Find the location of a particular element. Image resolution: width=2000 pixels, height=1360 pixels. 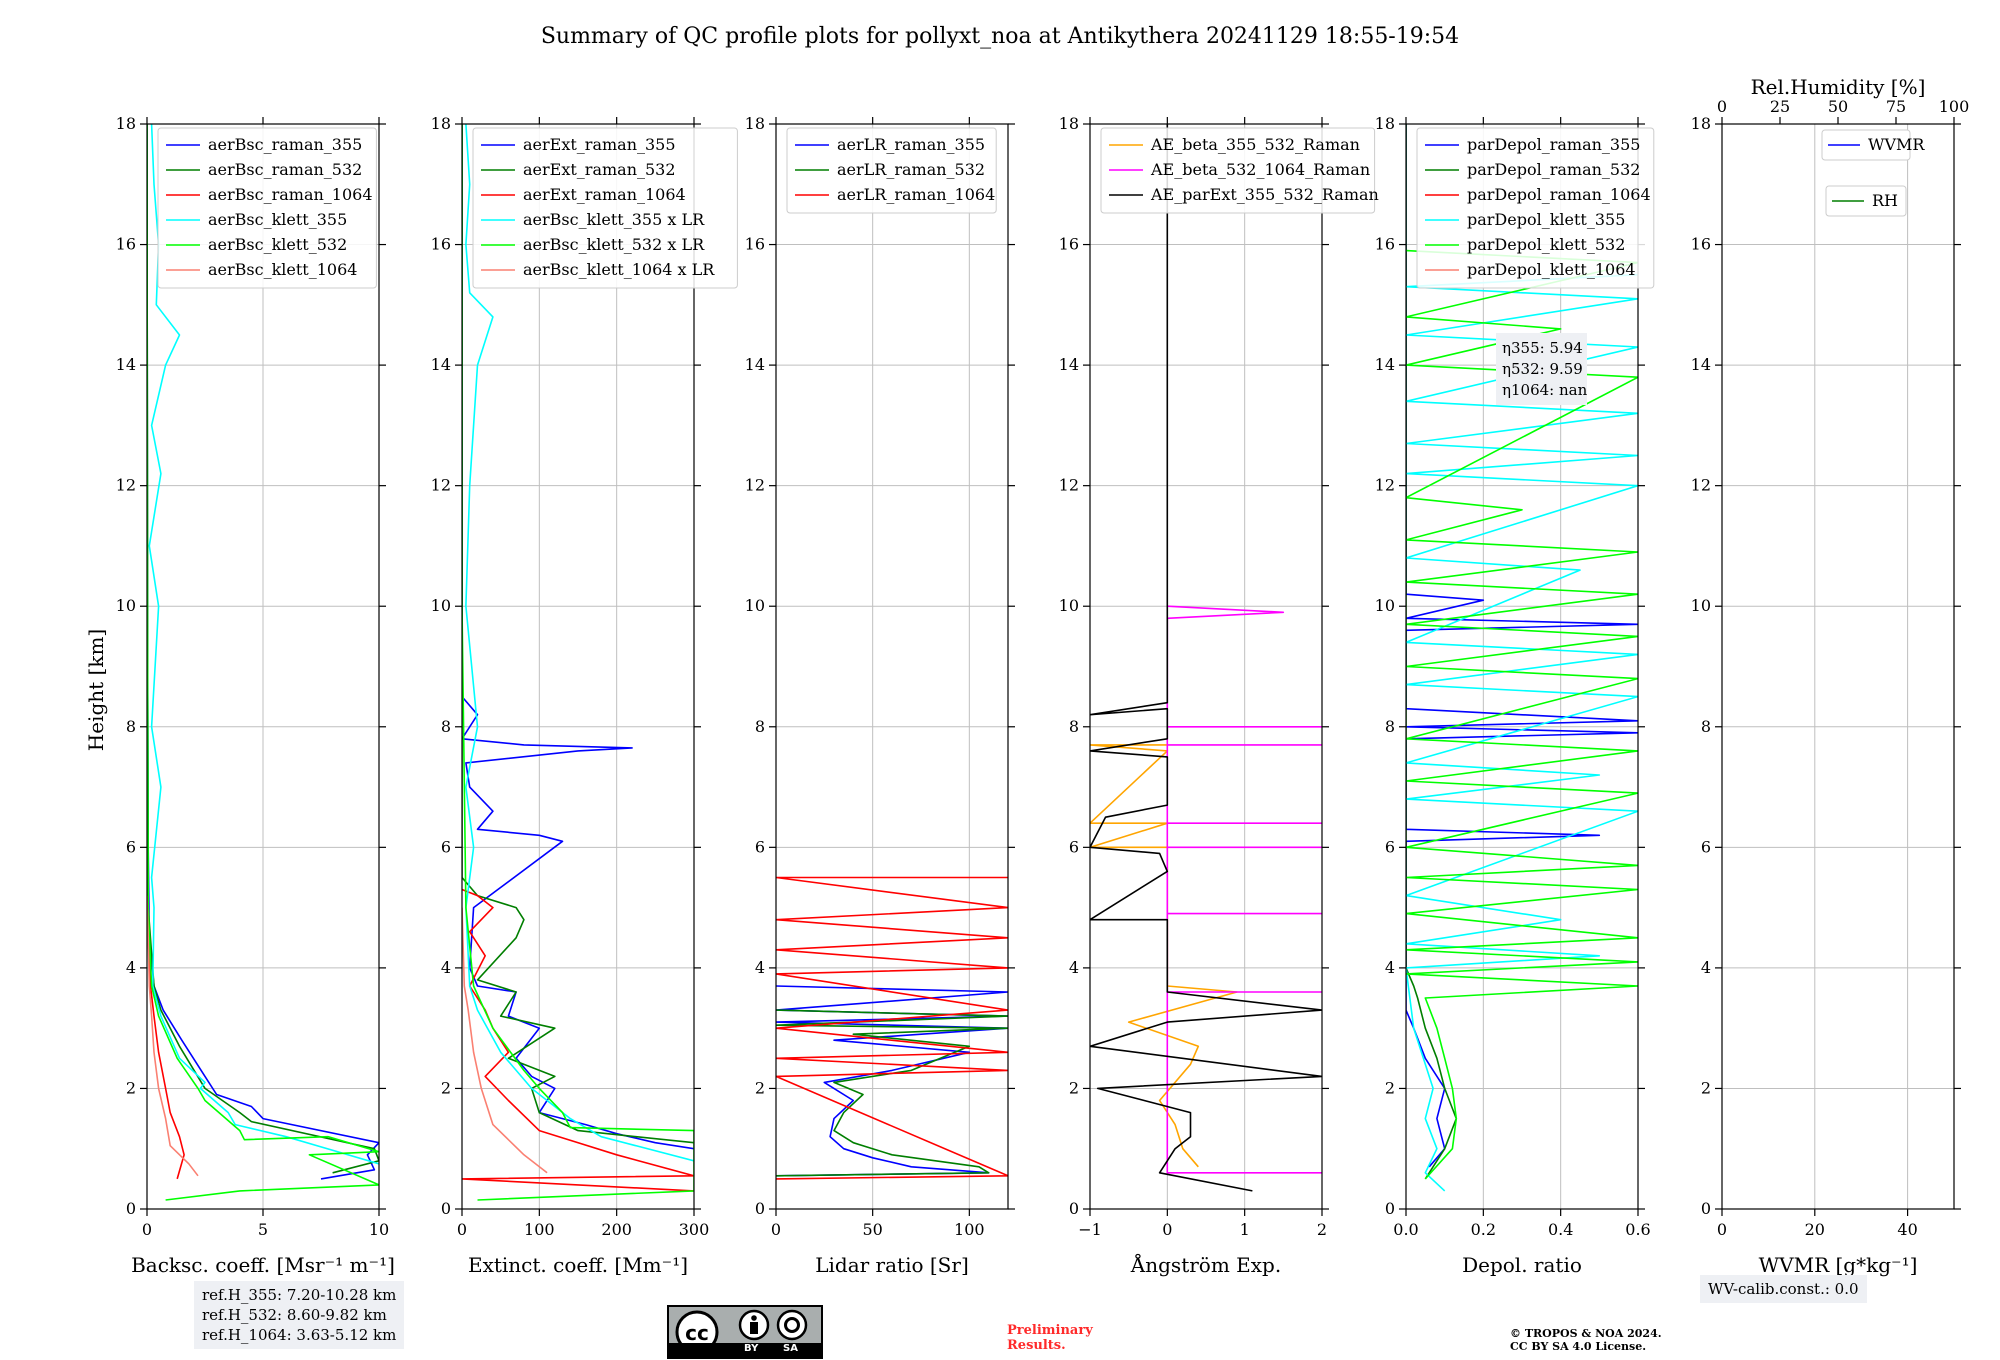

sa-icon-arc is located at coordinates (792, 1325).